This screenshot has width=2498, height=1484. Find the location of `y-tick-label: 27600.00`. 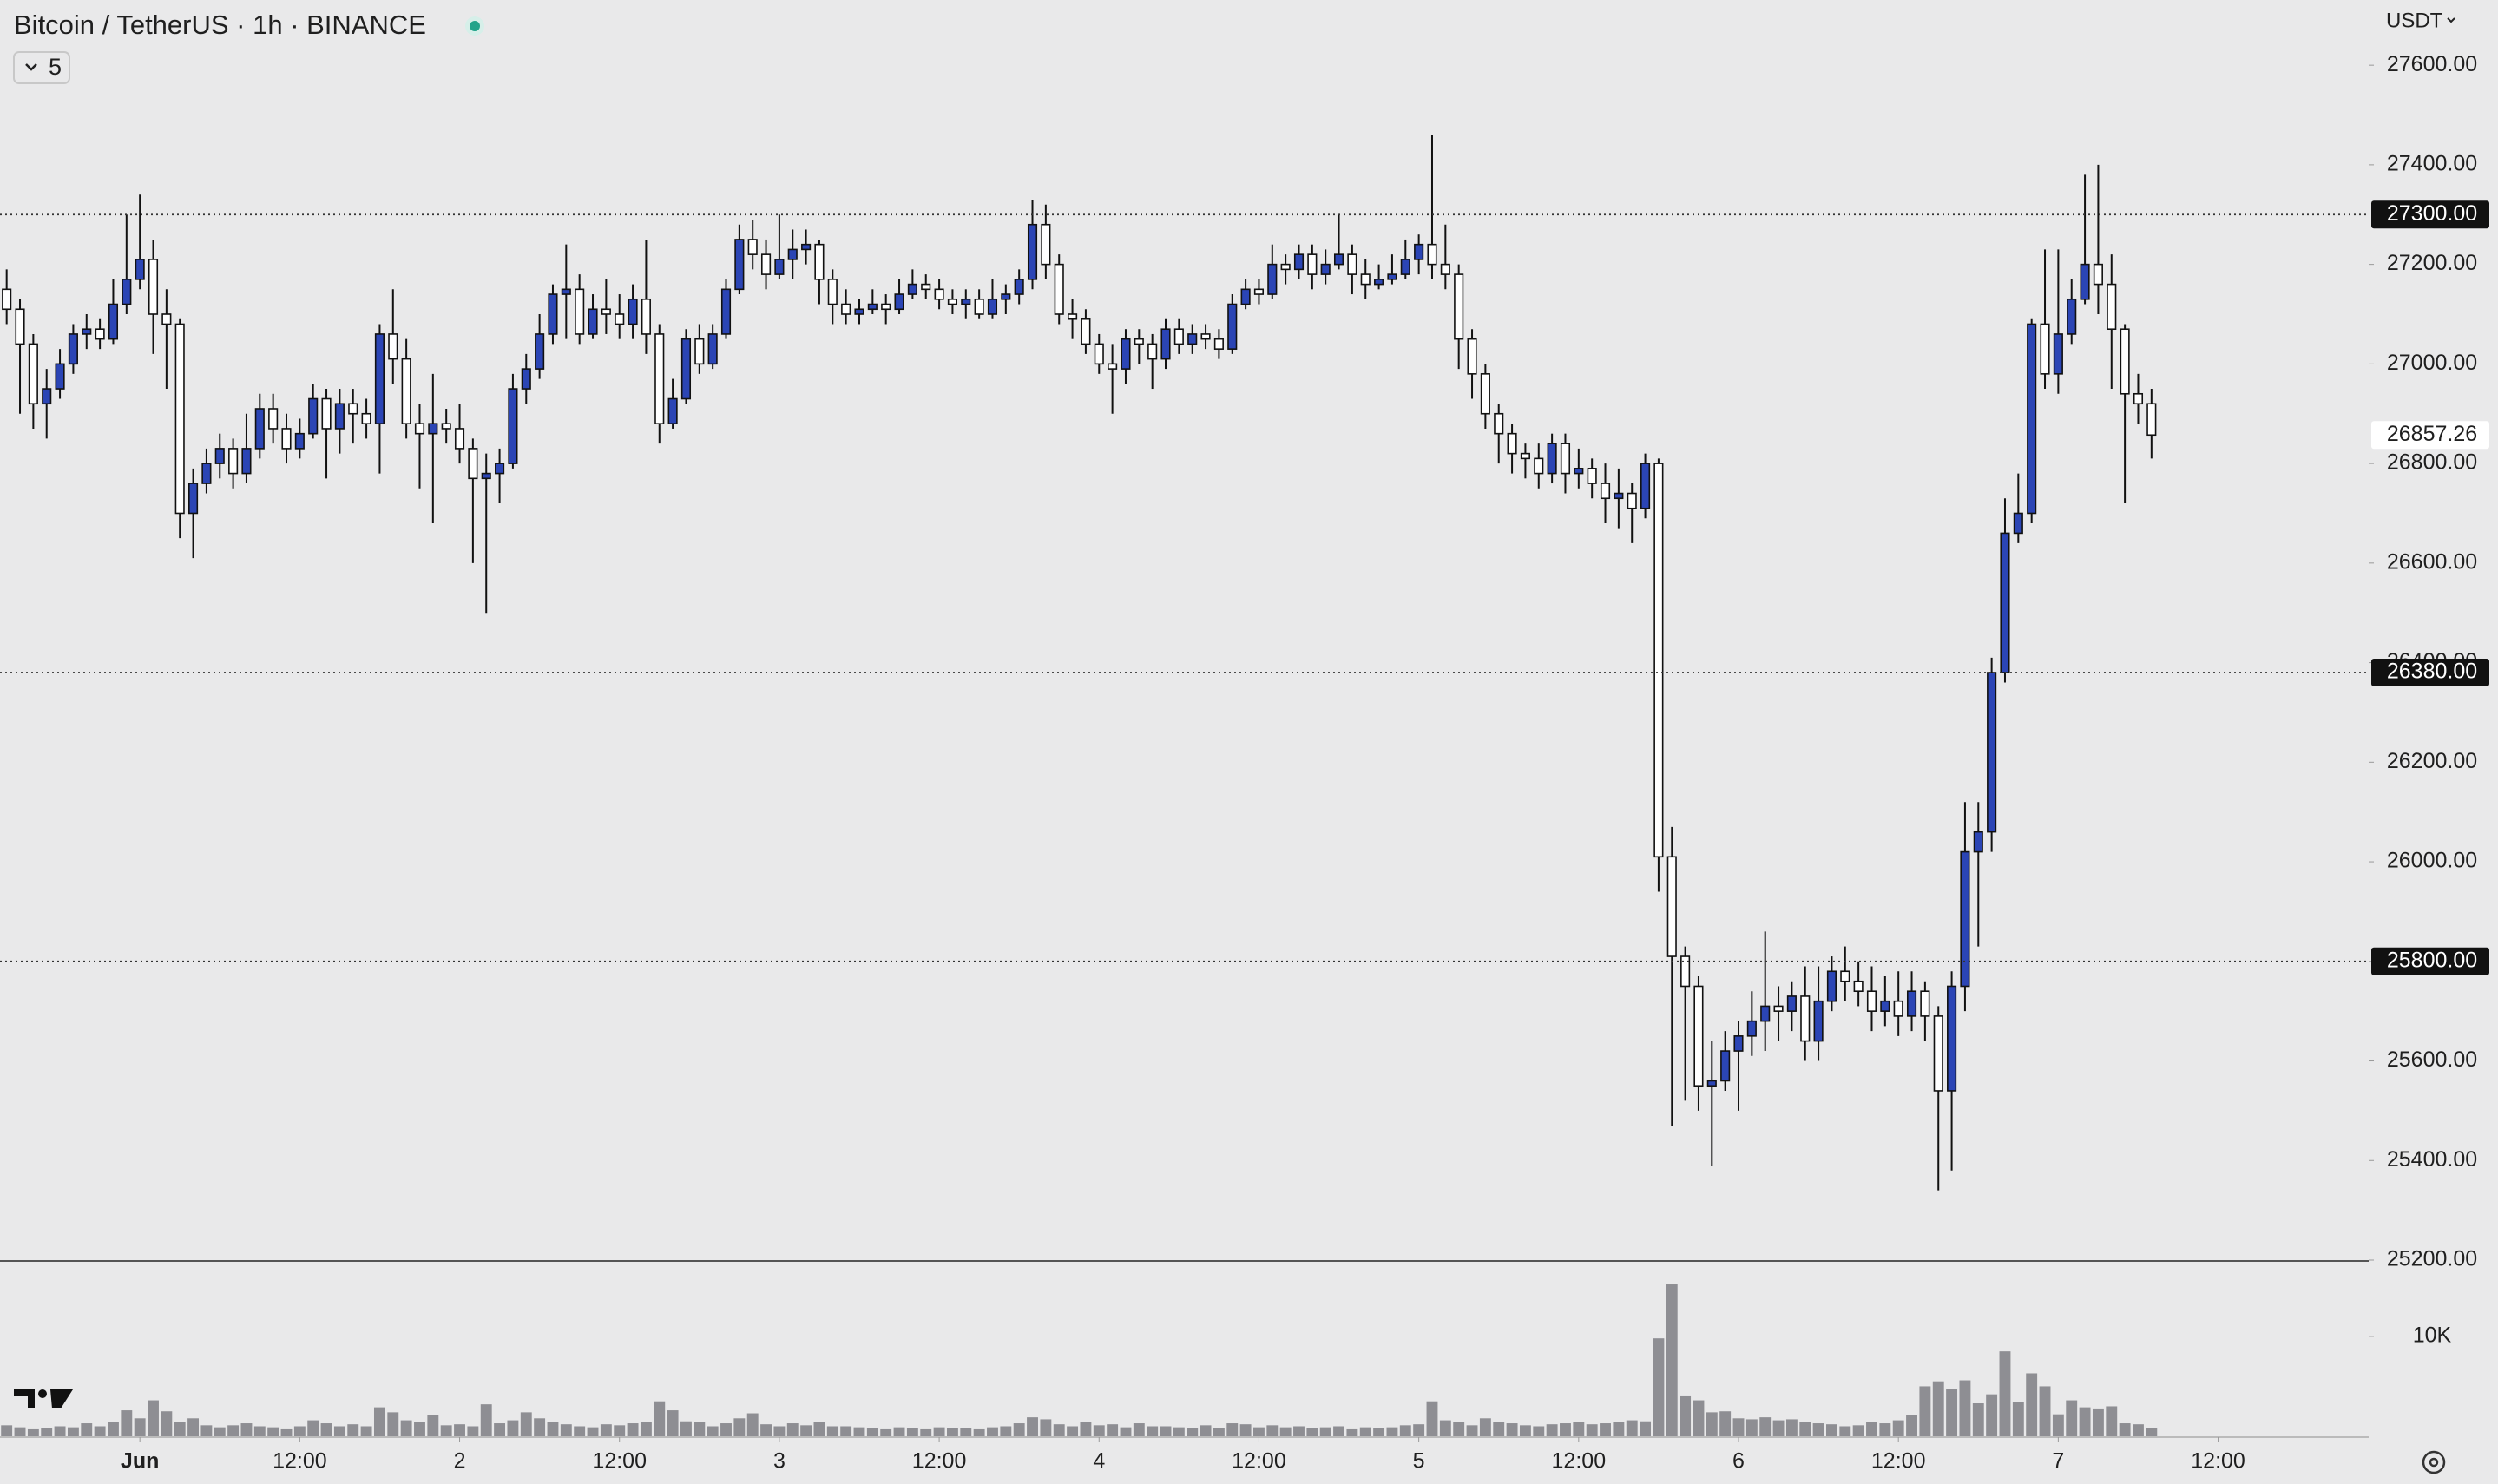

y-tick-label: 27600.00 is located at coordinates (2432, 64).